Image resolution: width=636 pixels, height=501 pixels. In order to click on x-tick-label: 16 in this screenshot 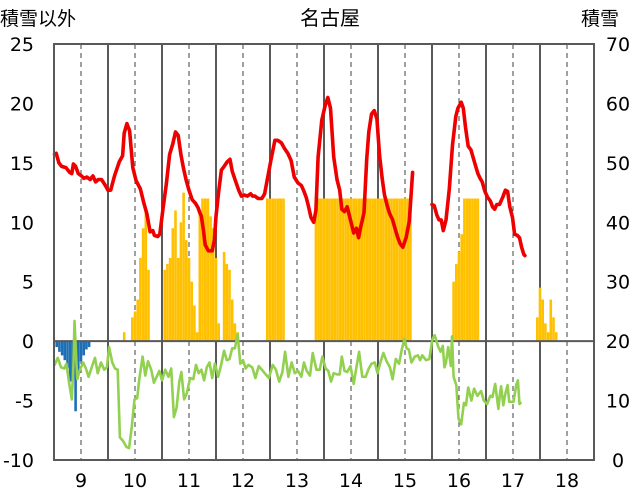, I will do `click(459, 481)`.